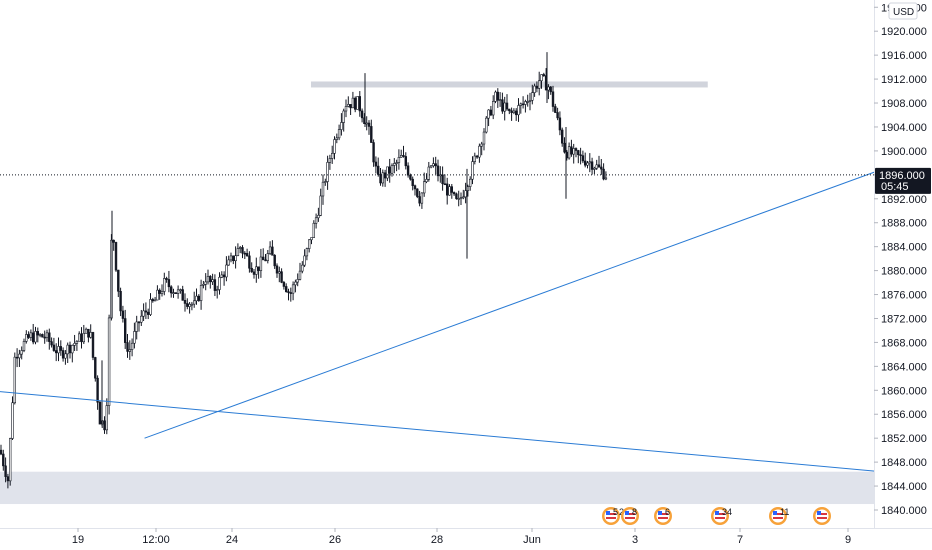 The image size is (932, 550). I want to click on event-flag-3: 34, so click(721, 516).